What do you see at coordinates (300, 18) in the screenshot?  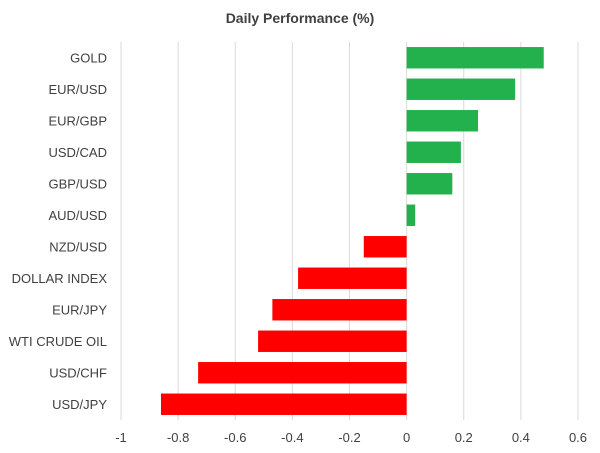 I see `chart-title: Daily Performance (%)` at bounding box center [300, 18].